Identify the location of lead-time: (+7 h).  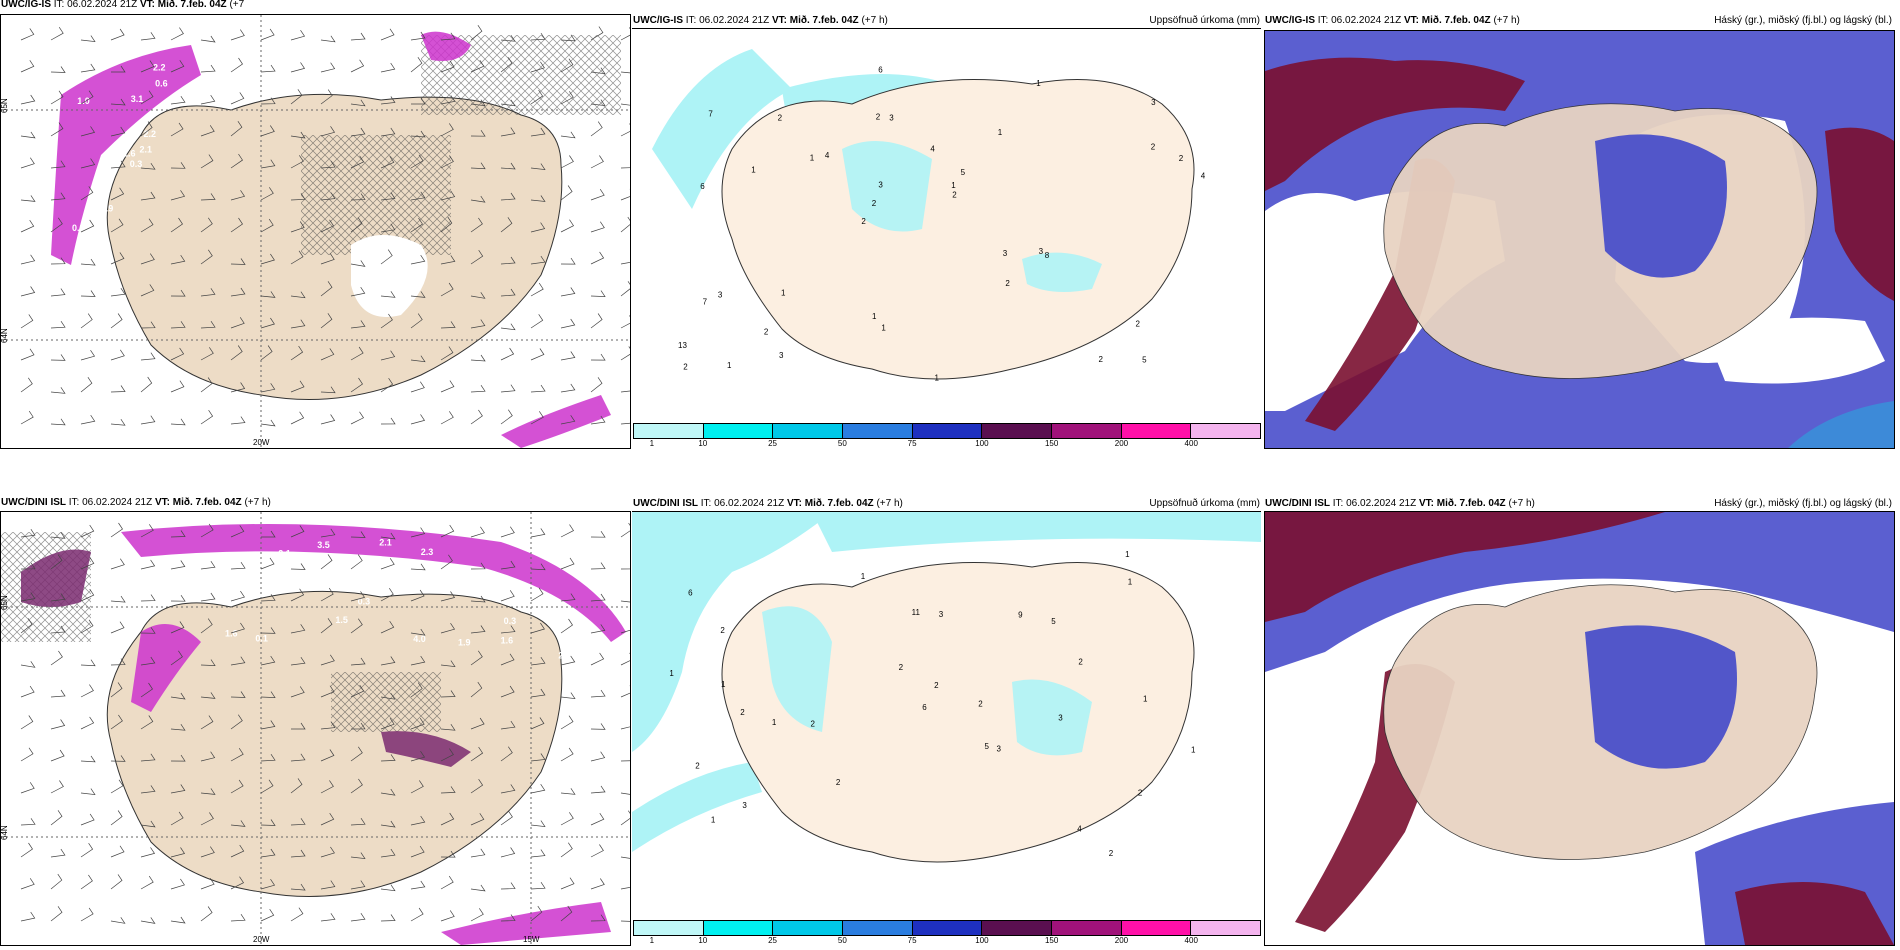
(257, 502).